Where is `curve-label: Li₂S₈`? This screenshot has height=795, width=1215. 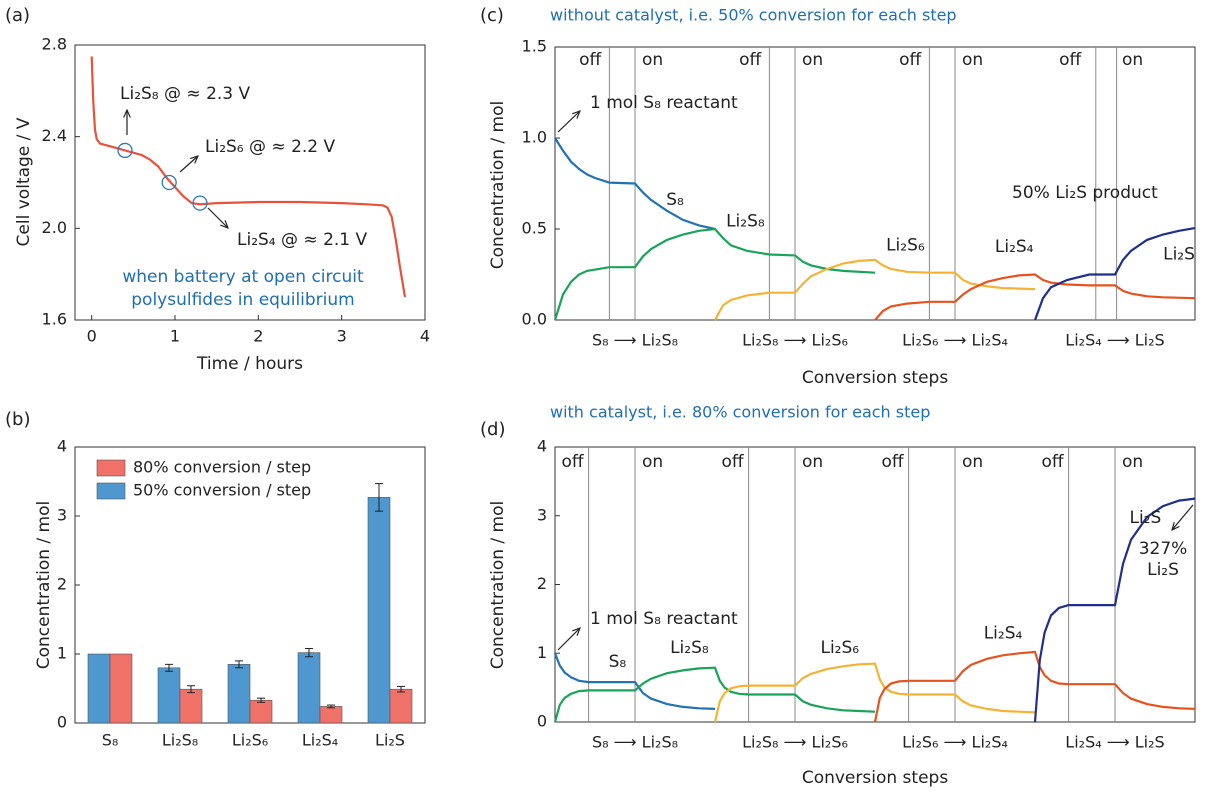 curve-label: Li₂S₈ is located at coordinates (689, 648).